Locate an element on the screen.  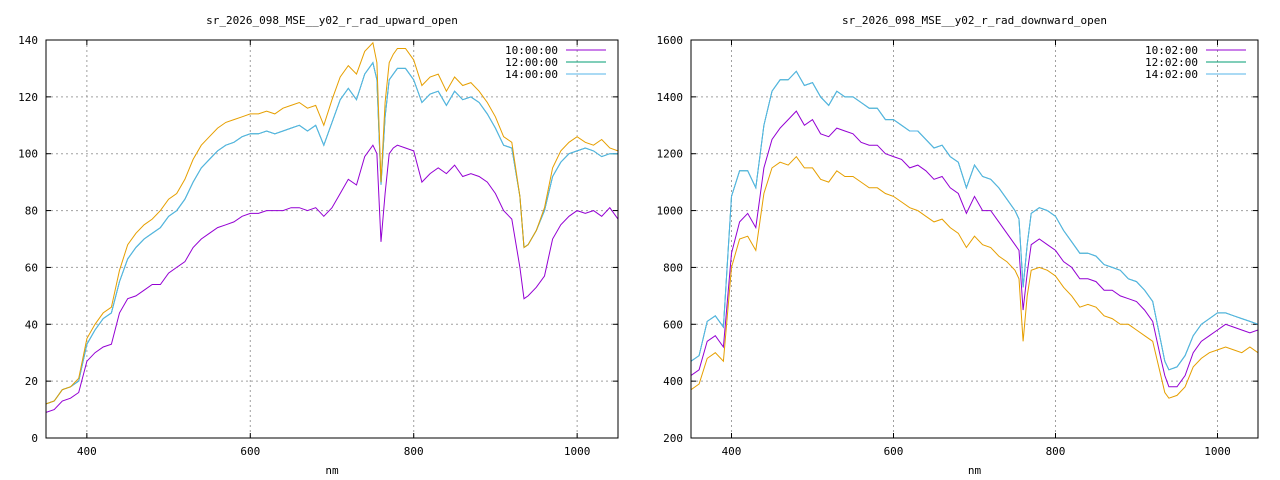
legend-label: 12:00:00 is located at coordinates (531, 62).